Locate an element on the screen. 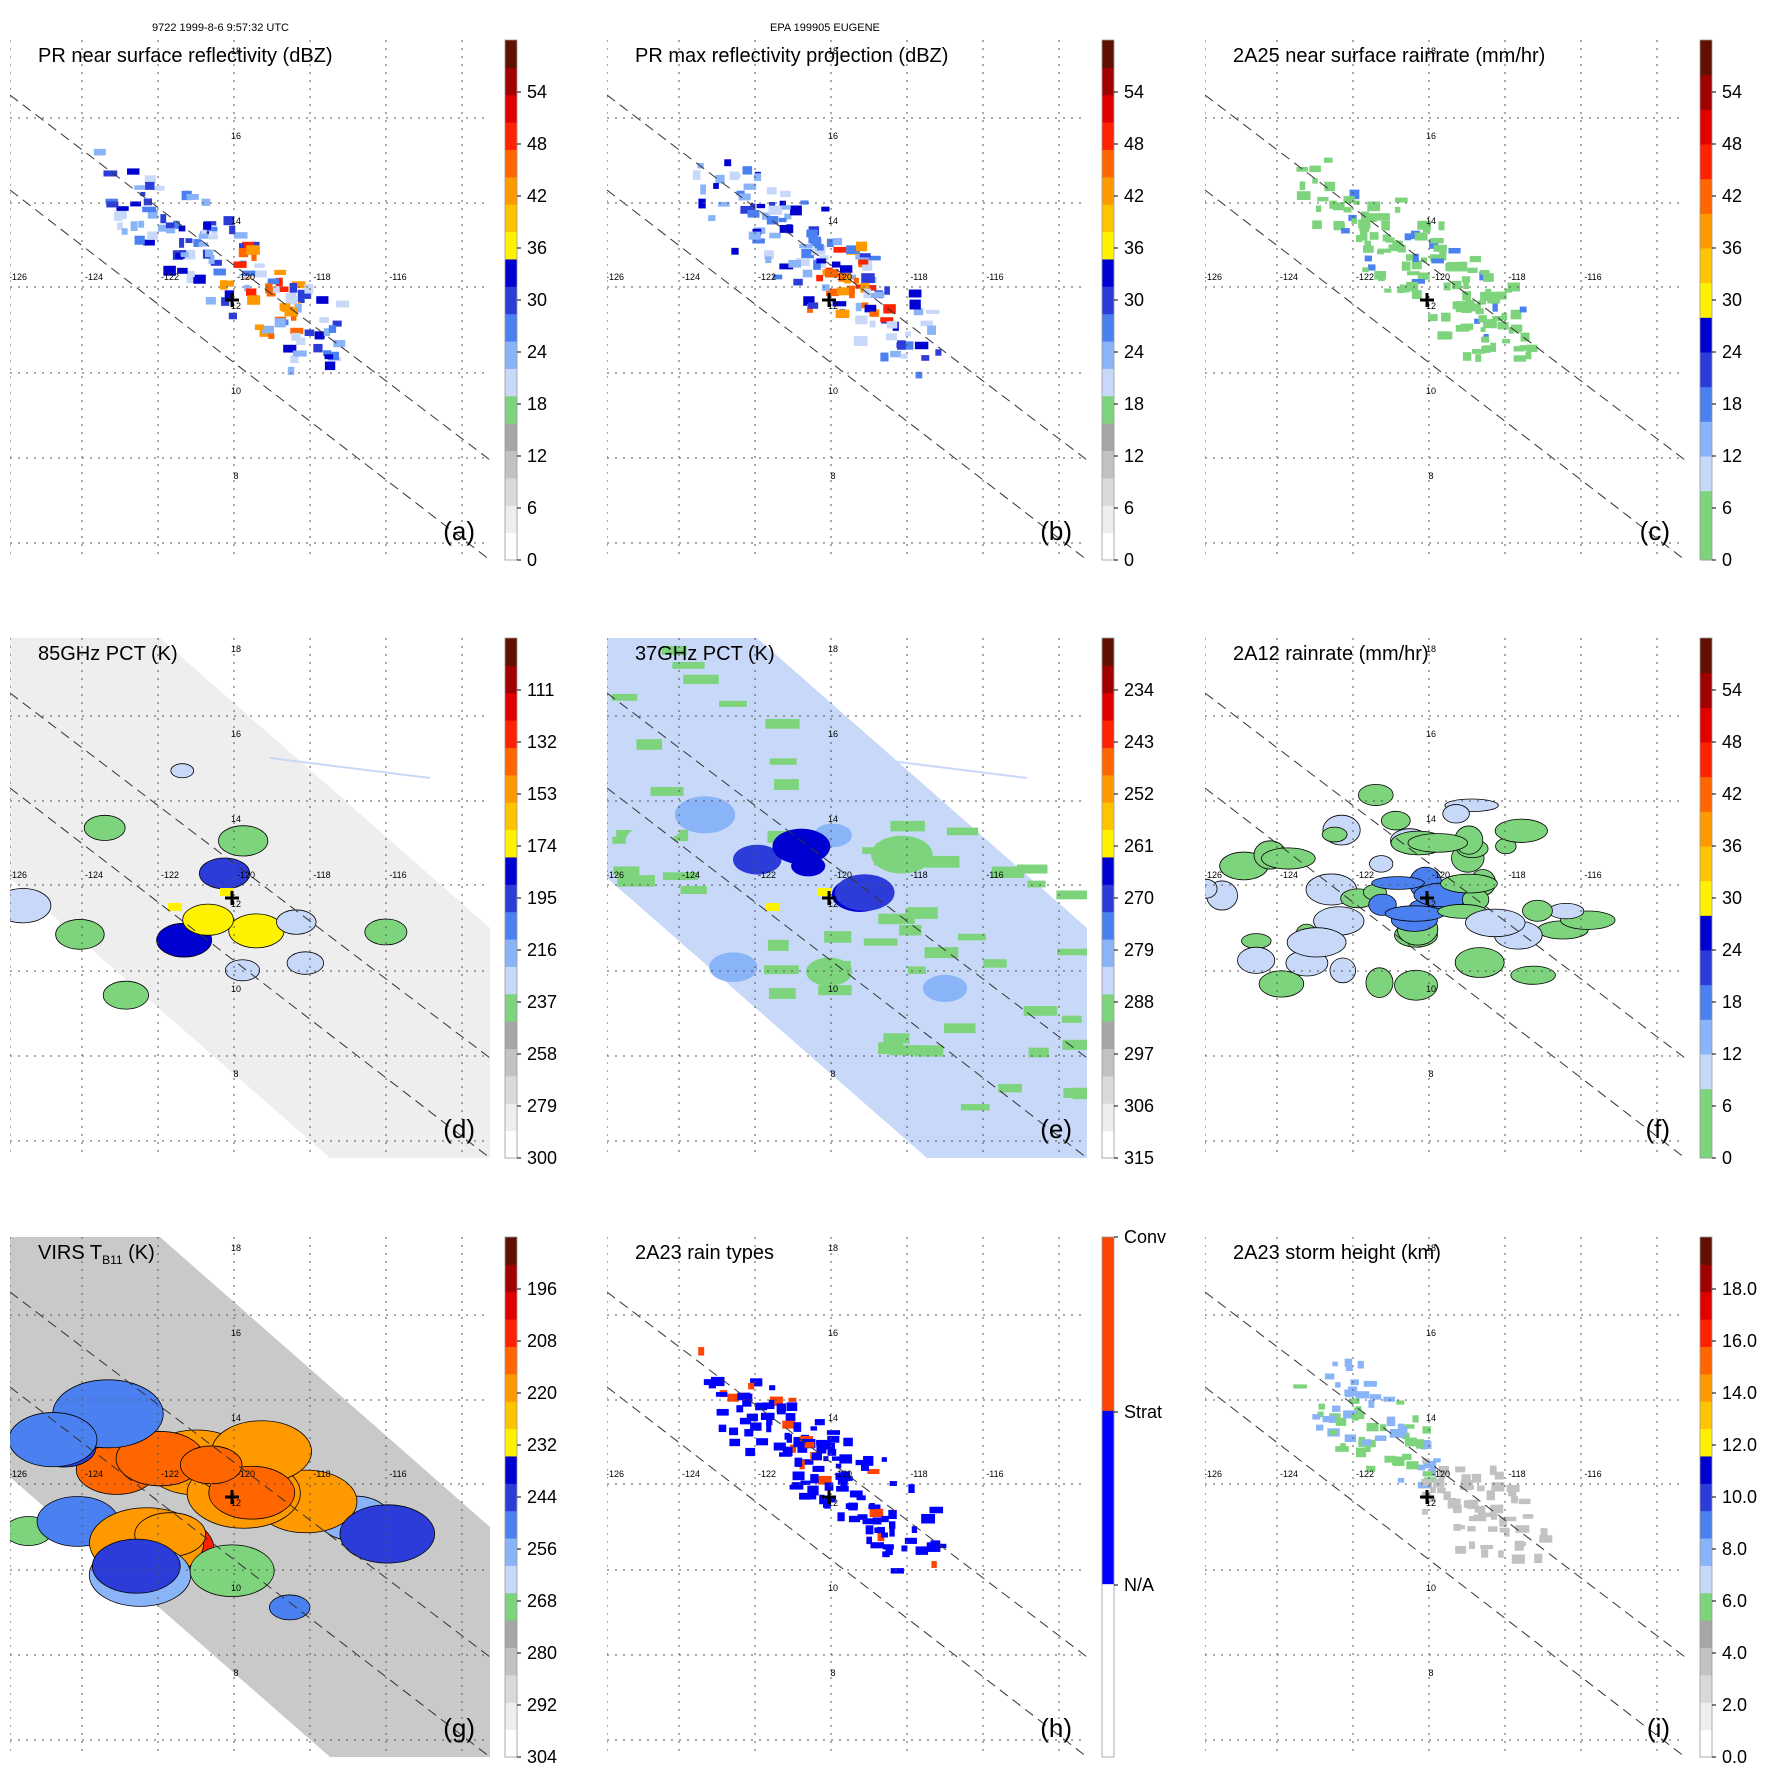 This screenshot has width=1771, height=1771. lon-tick-label: -116 is located at coordinates (1592, 1474).